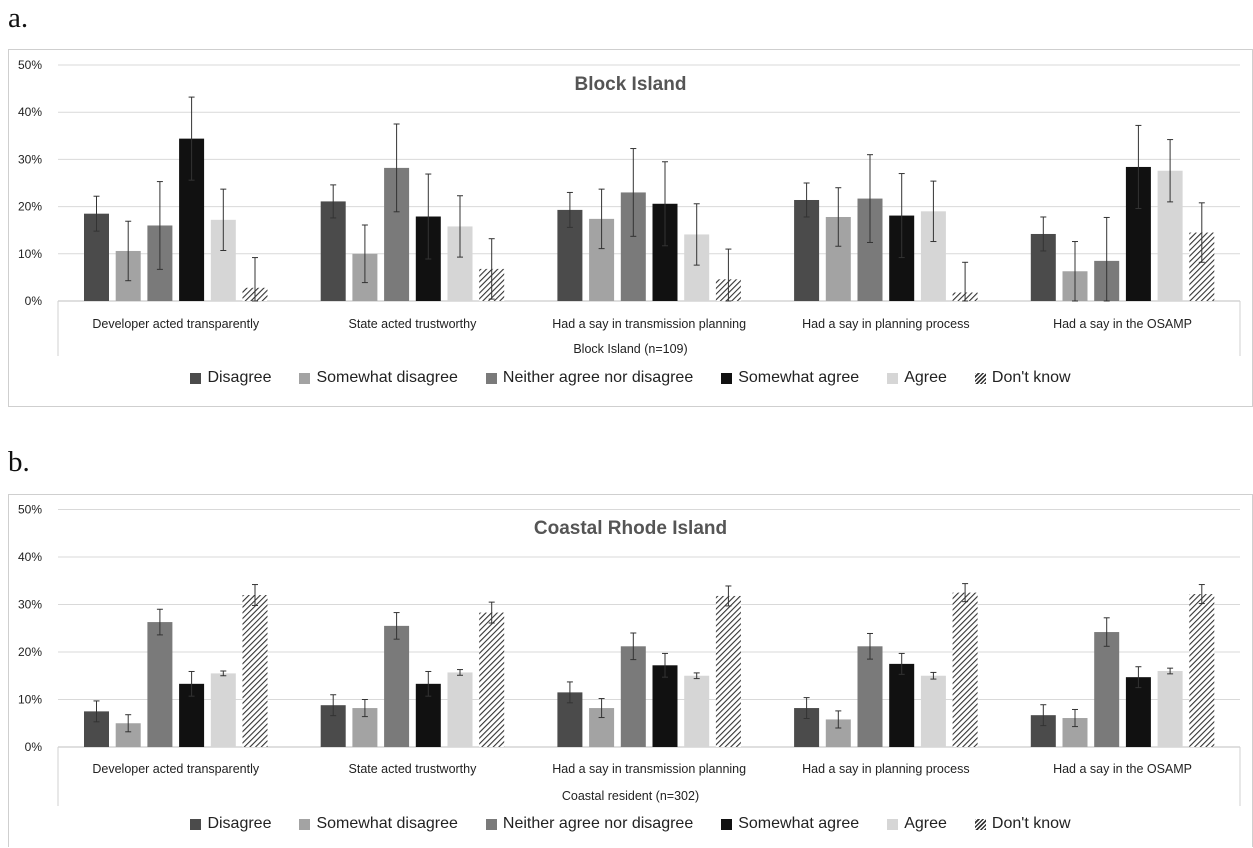 This screenshot has height=848, width=1253. I want to click on x-axis-label: Block Island (n=109), so click(630, 349).